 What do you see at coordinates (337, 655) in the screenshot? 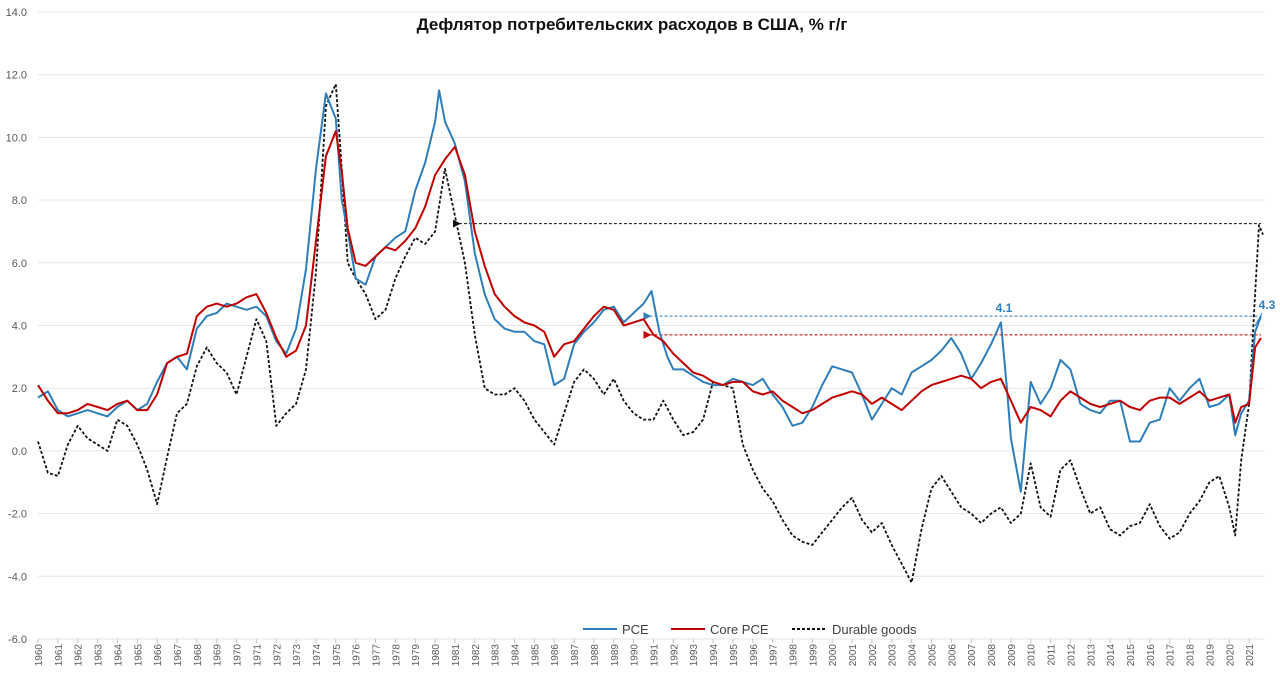
I see `x-tick-label-15: 1975` at bounding box center [337, 655].